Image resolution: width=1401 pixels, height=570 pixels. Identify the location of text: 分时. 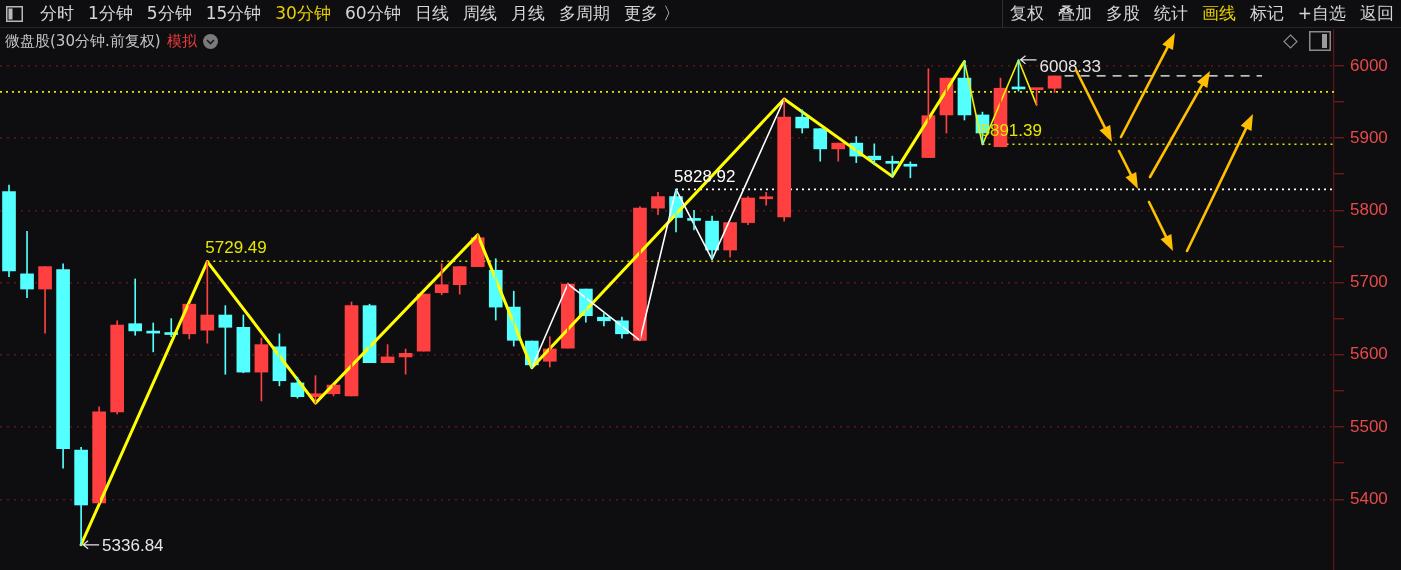
(57, 13).